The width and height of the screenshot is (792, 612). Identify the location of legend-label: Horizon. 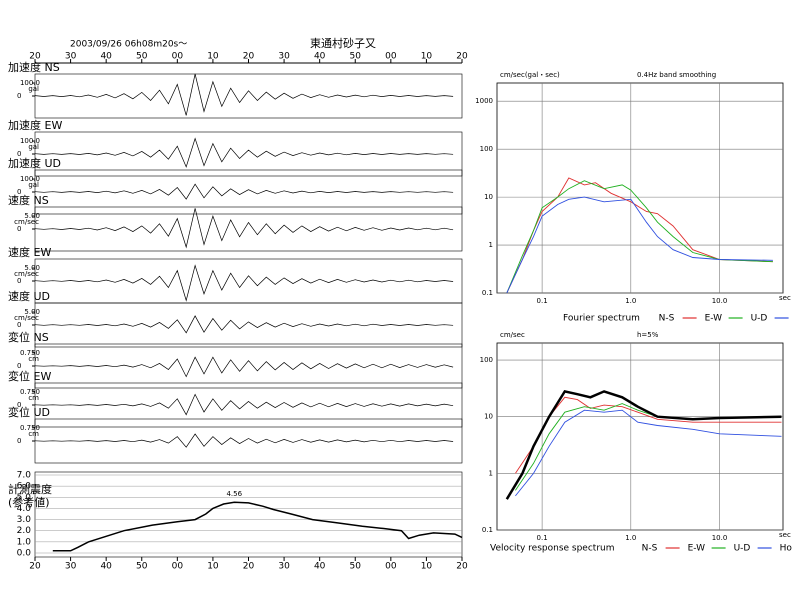
(786, 549).